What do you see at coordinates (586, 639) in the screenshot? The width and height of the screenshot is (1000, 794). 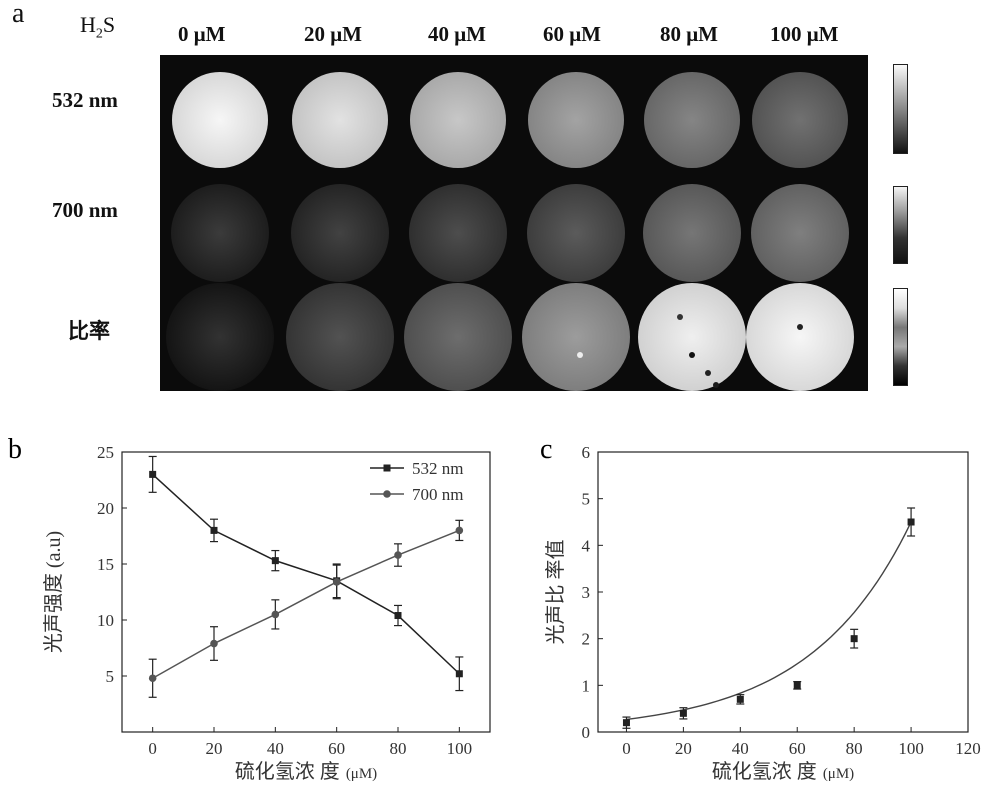 I see `y-tick-label: 2` at bounding box center [586, 639].